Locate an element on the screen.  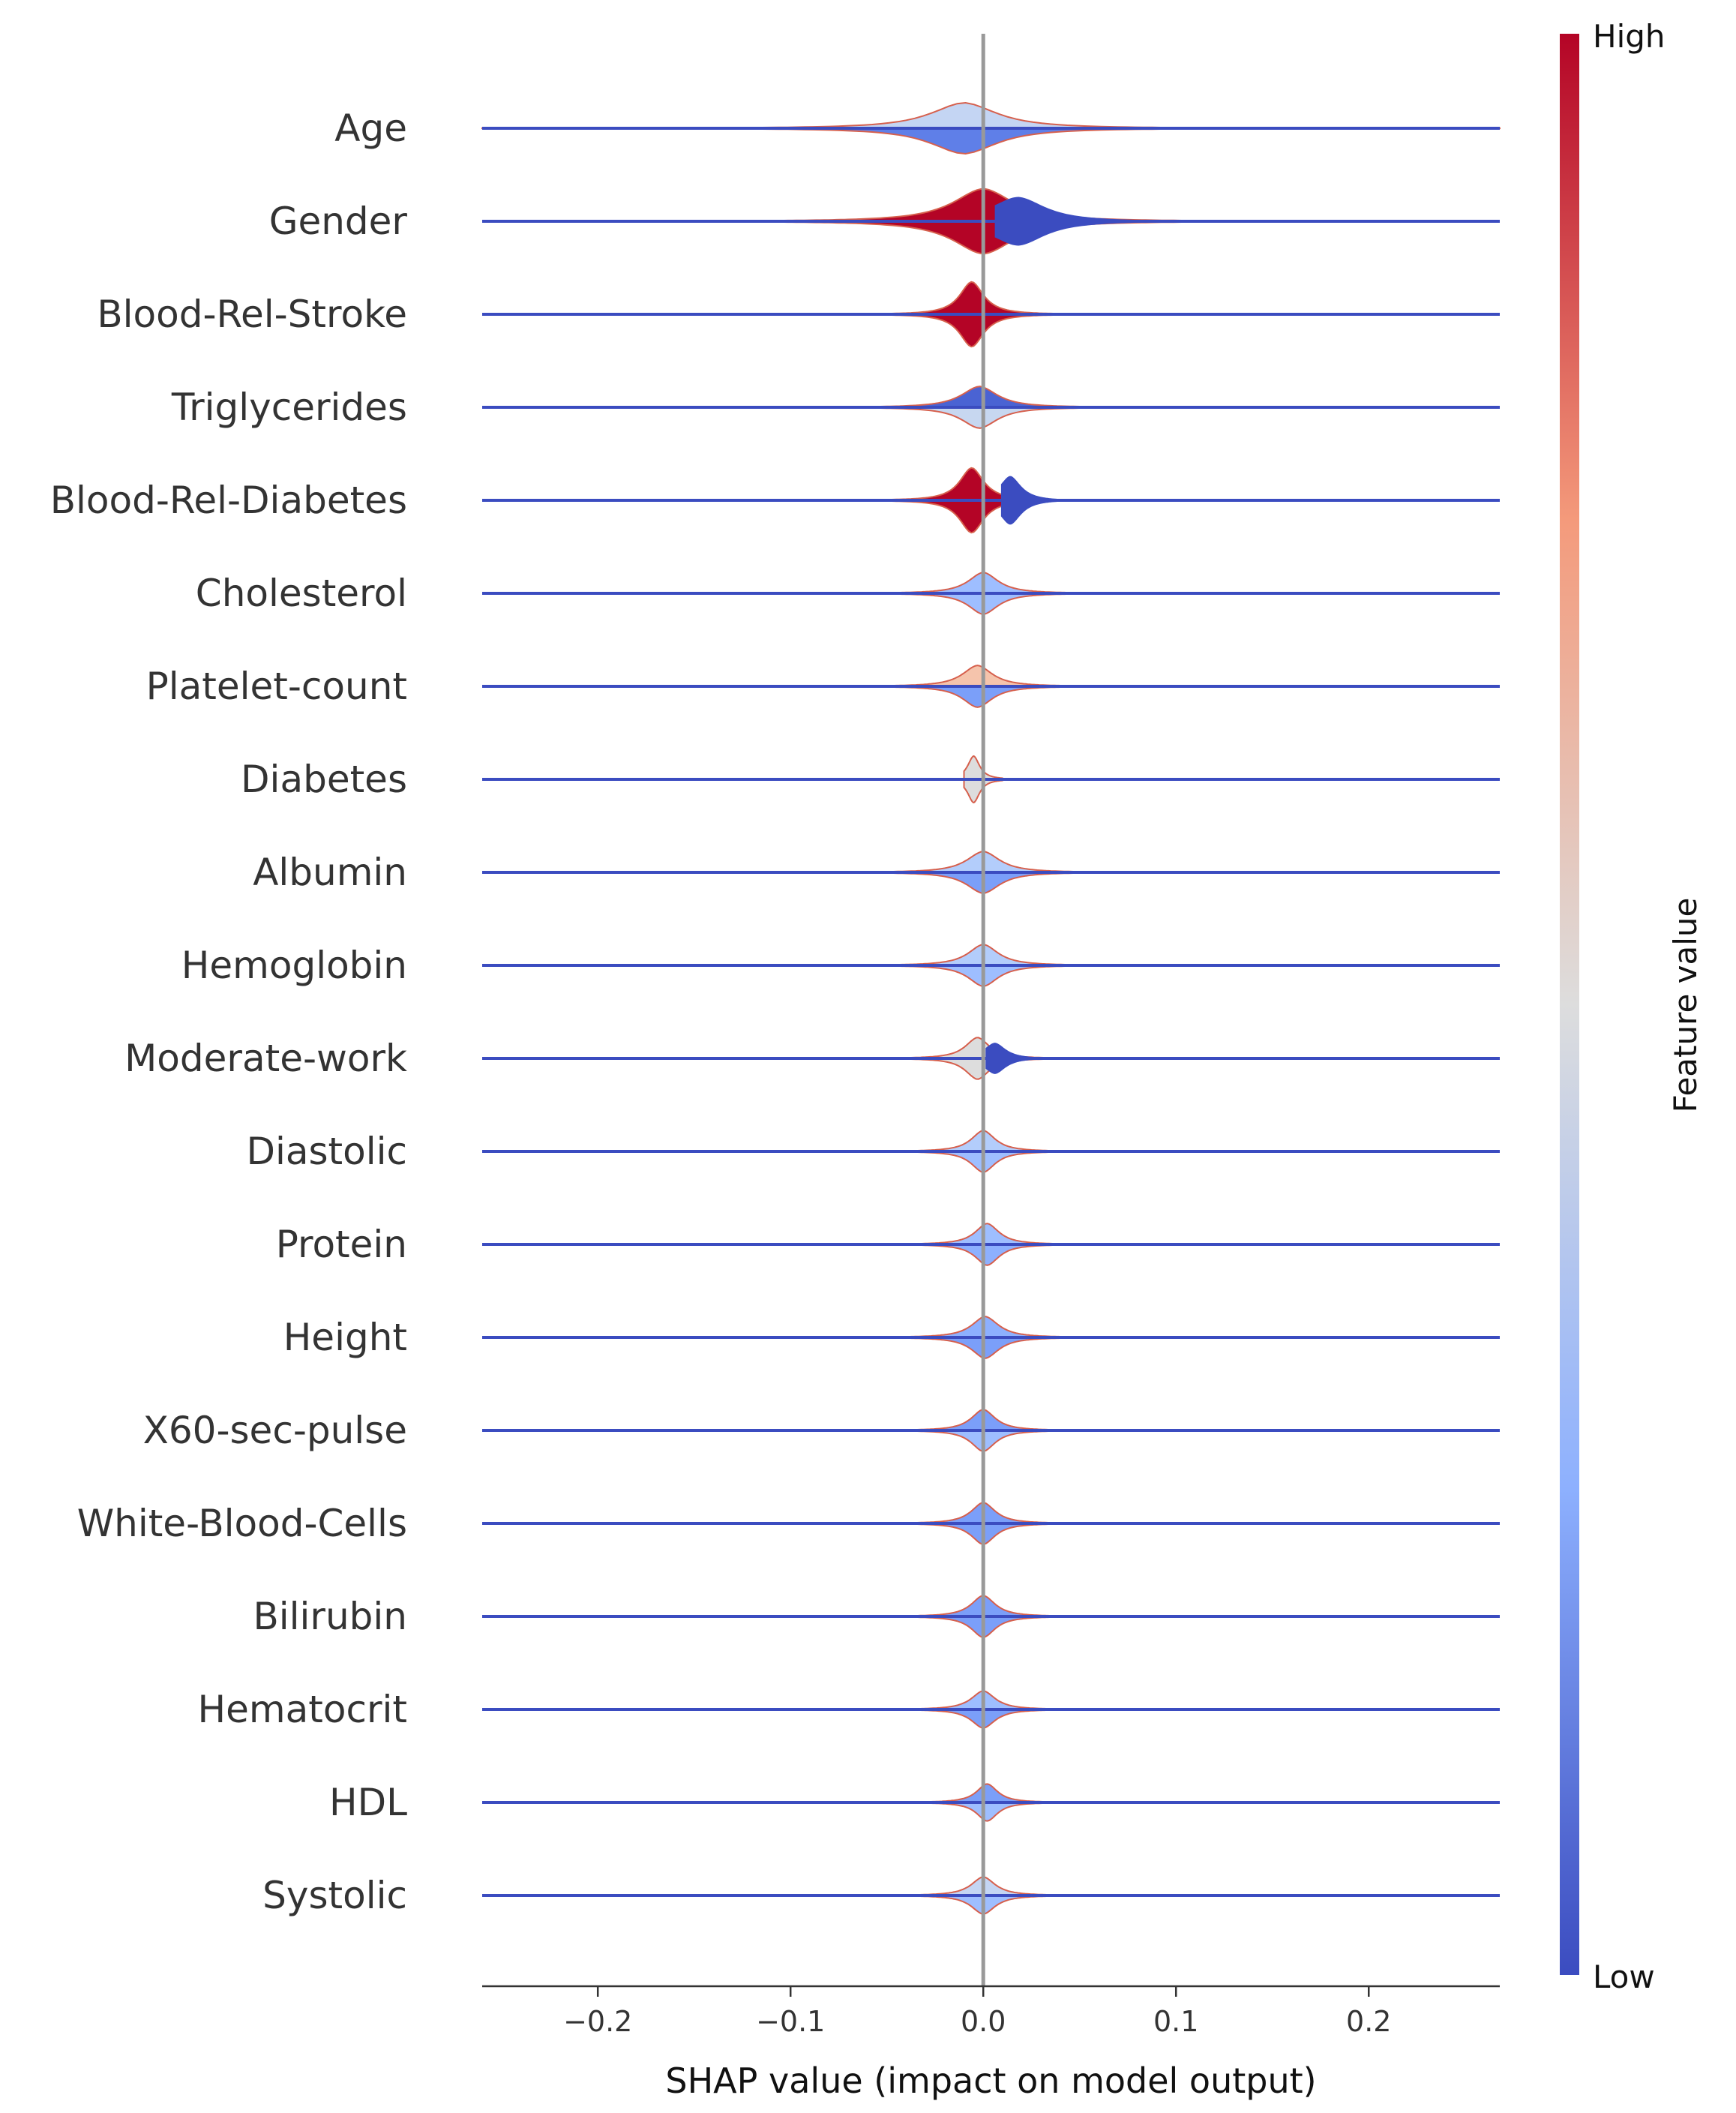
violin-lower-white-blood-cells is located at coordinates (973, 1534).